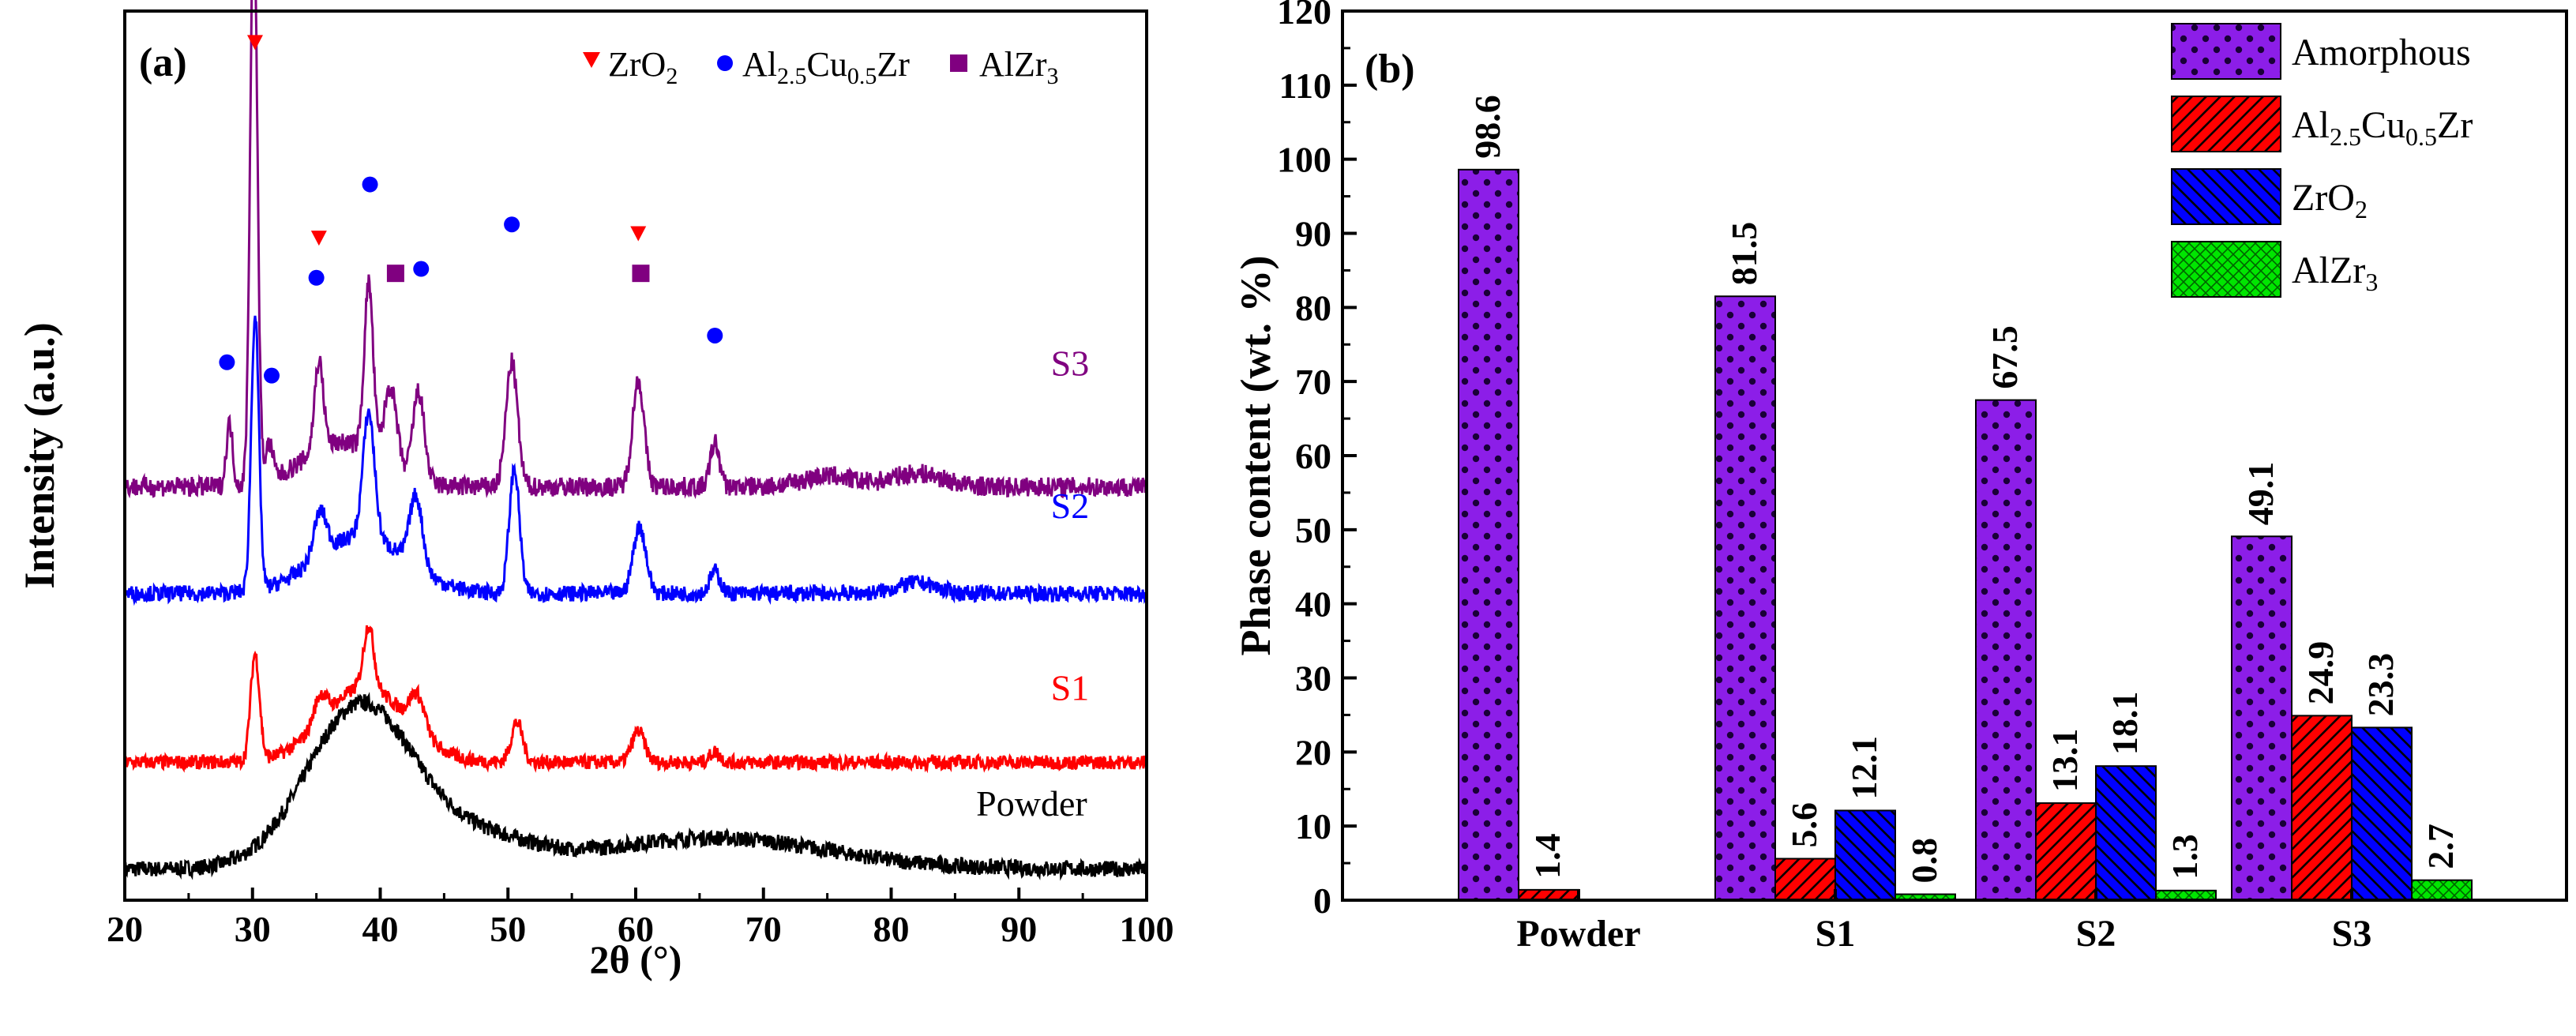 The image size is (2576, 1036). What do you see at coordinates (2442, 890) in the screenshot?
I see `bar-alzr3-s3` at bounding box center [2442, 890].